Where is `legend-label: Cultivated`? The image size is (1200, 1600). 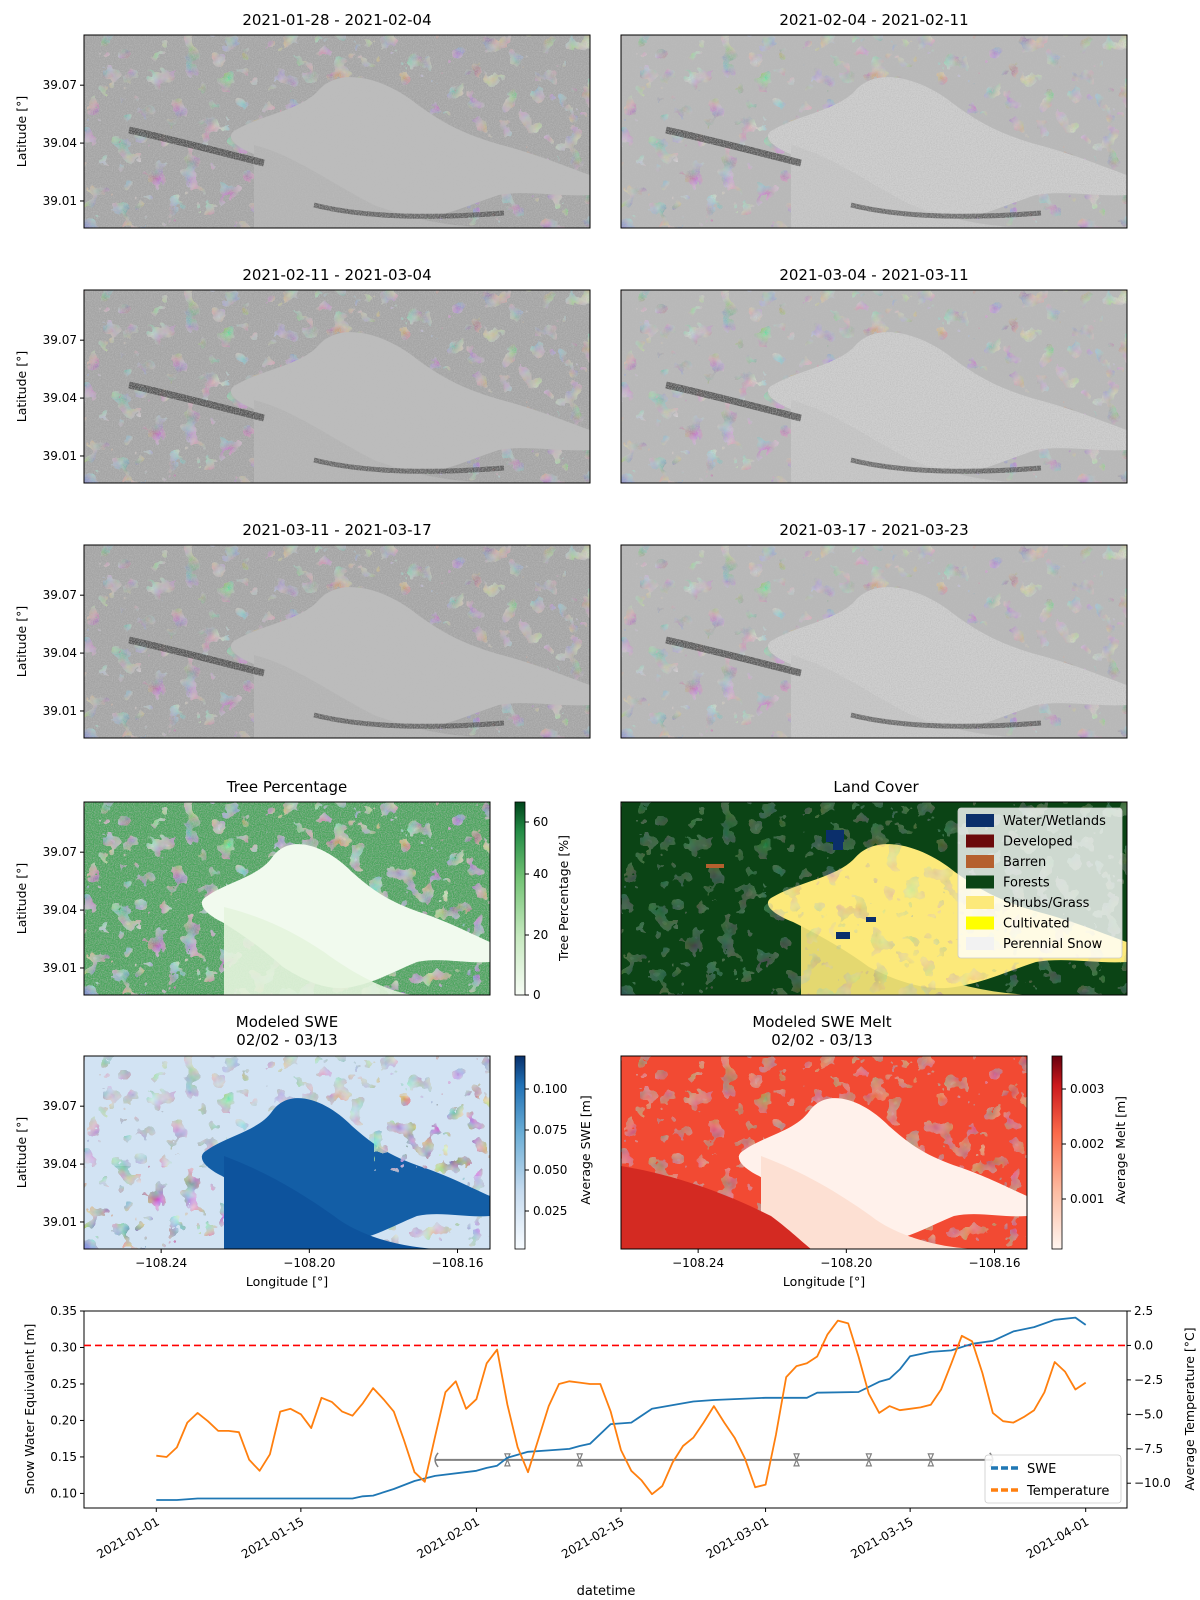
legend-label: Cultivated is located at coordinates (1036, 924).